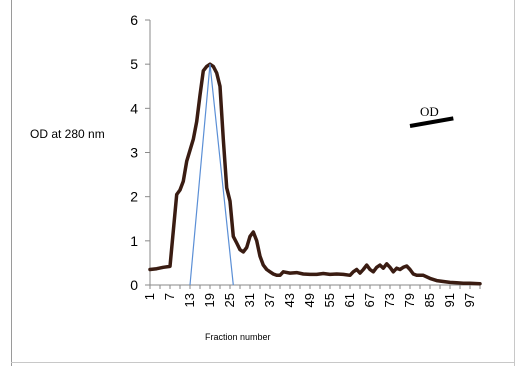 The width and height of the screenshot is (520, 366). What do you see at coordinates (134, 20) in the screenshot?
I see `y-tick-label: 6` at bounding box center [134, 20].